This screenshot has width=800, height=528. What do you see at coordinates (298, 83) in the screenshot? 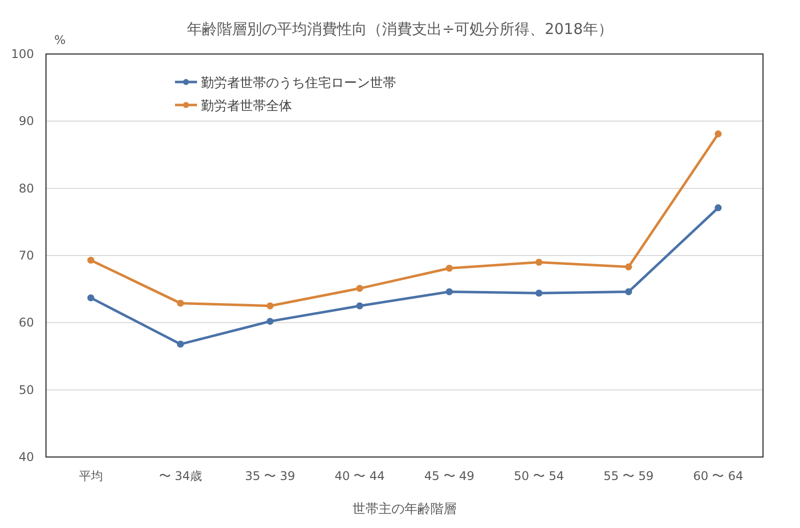
I see `legend-label: 勤労者世帯のうち住宅ローン世帯` at bounding box center [298, 83].